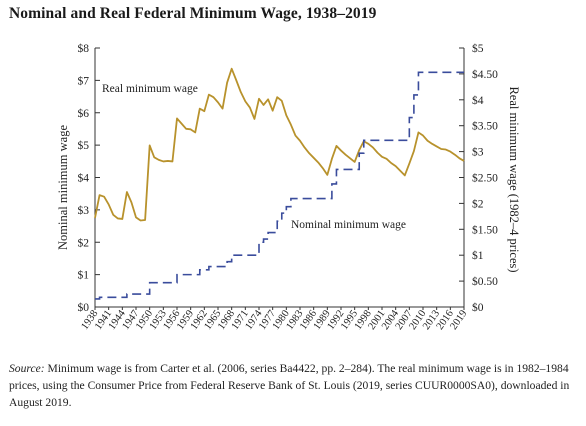 The image size is (586, 426). I want to click on right-tick-label: $1, so click(478, 255).